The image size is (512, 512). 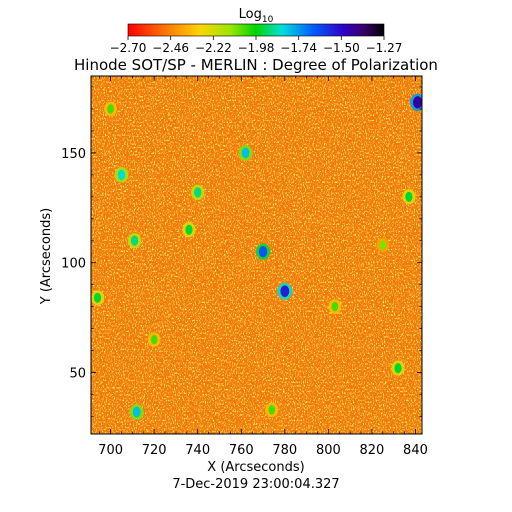 I want to click on colorbar-tick-label: −2.46, so click(x=170, y=48).